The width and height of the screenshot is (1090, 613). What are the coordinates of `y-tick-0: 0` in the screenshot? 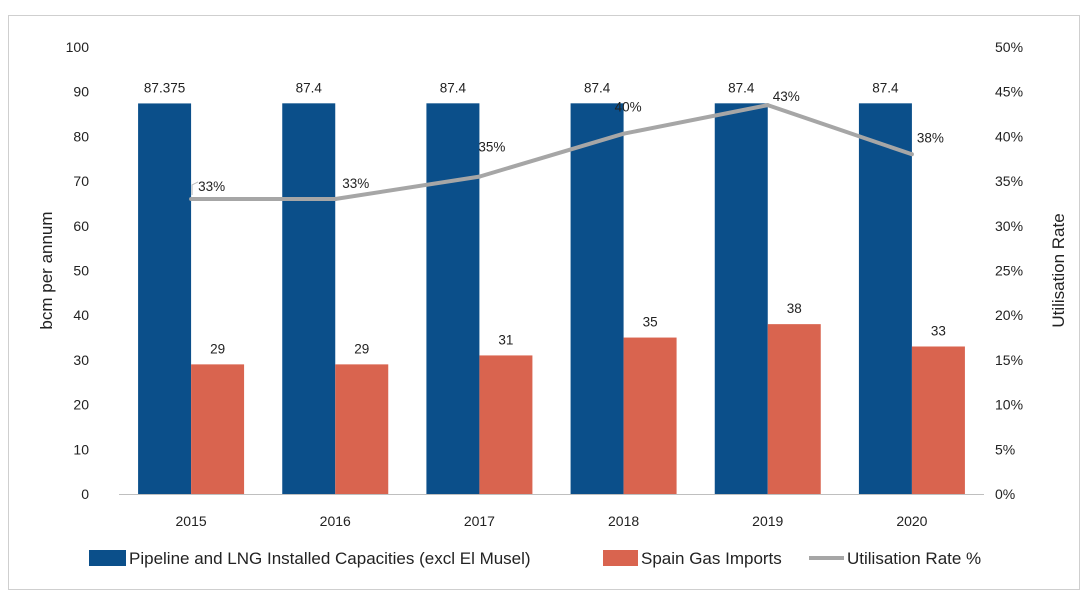 It's located at (85, 494).